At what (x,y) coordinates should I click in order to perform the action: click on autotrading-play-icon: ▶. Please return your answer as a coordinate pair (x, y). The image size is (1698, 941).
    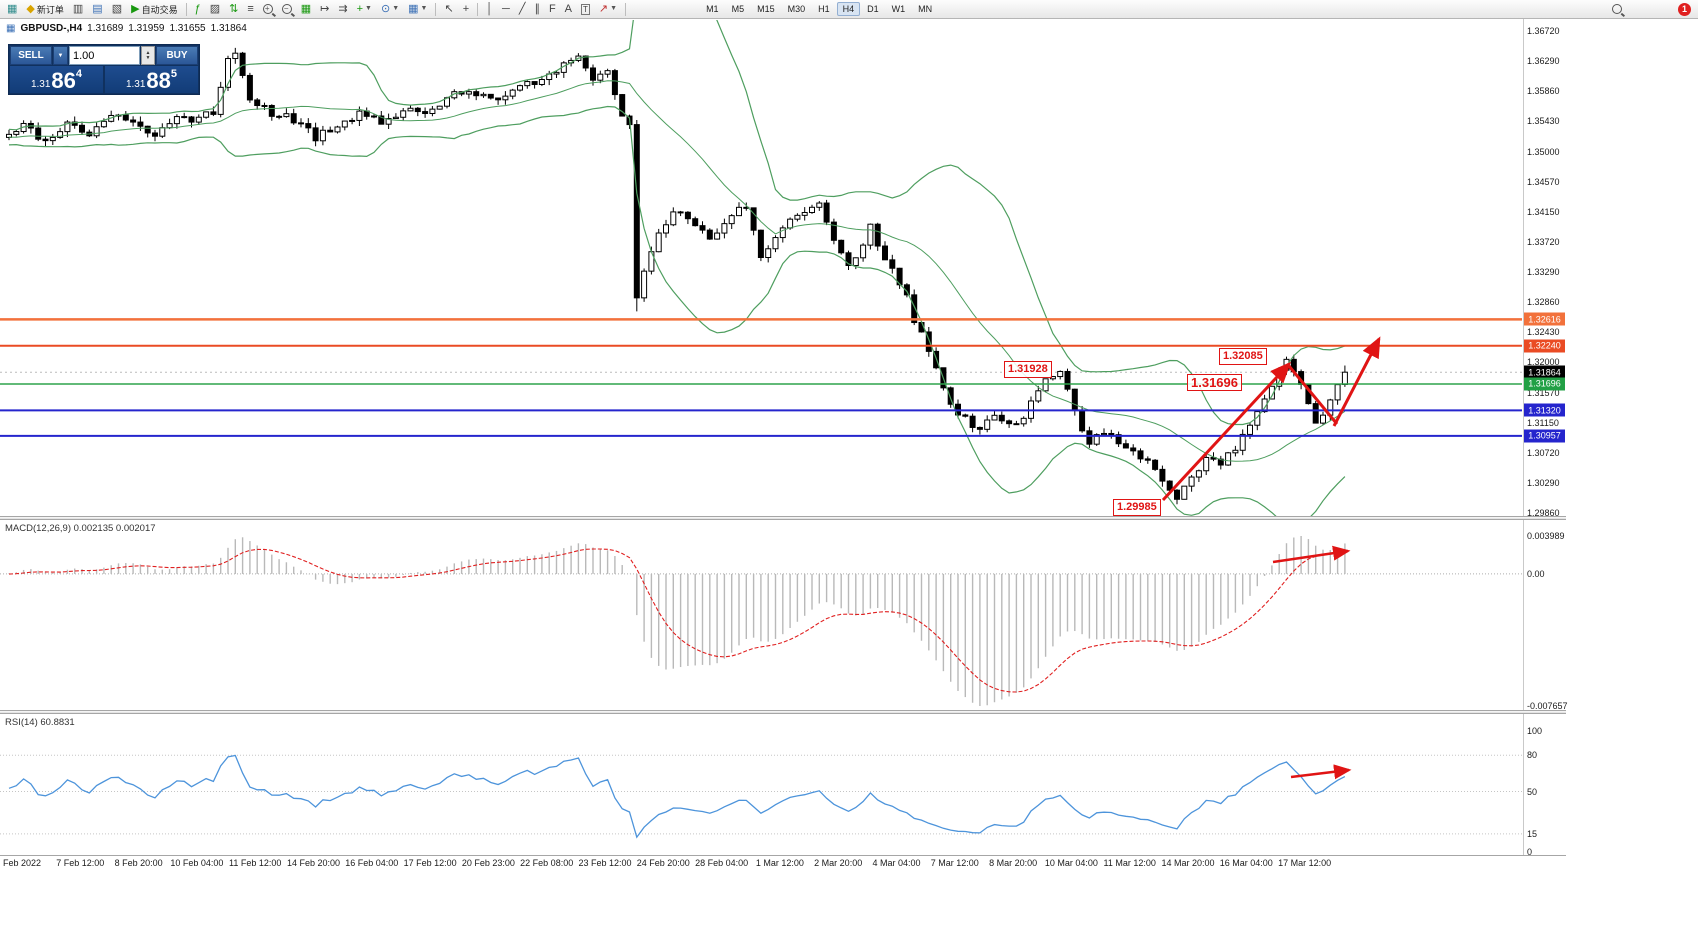
    Looking at the image, I should click on (135, 9).